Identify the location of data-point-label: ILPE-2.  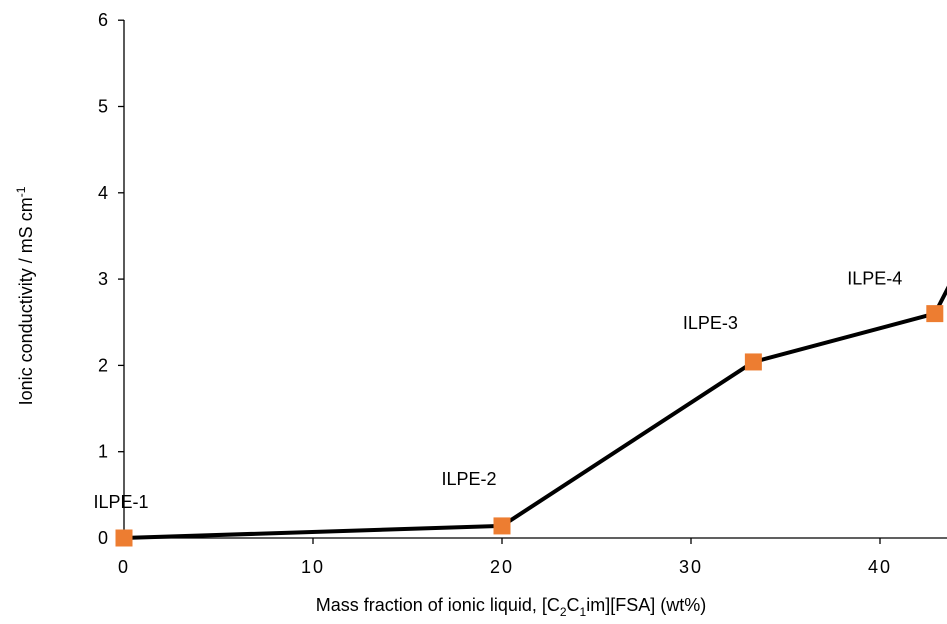
(468, 479).